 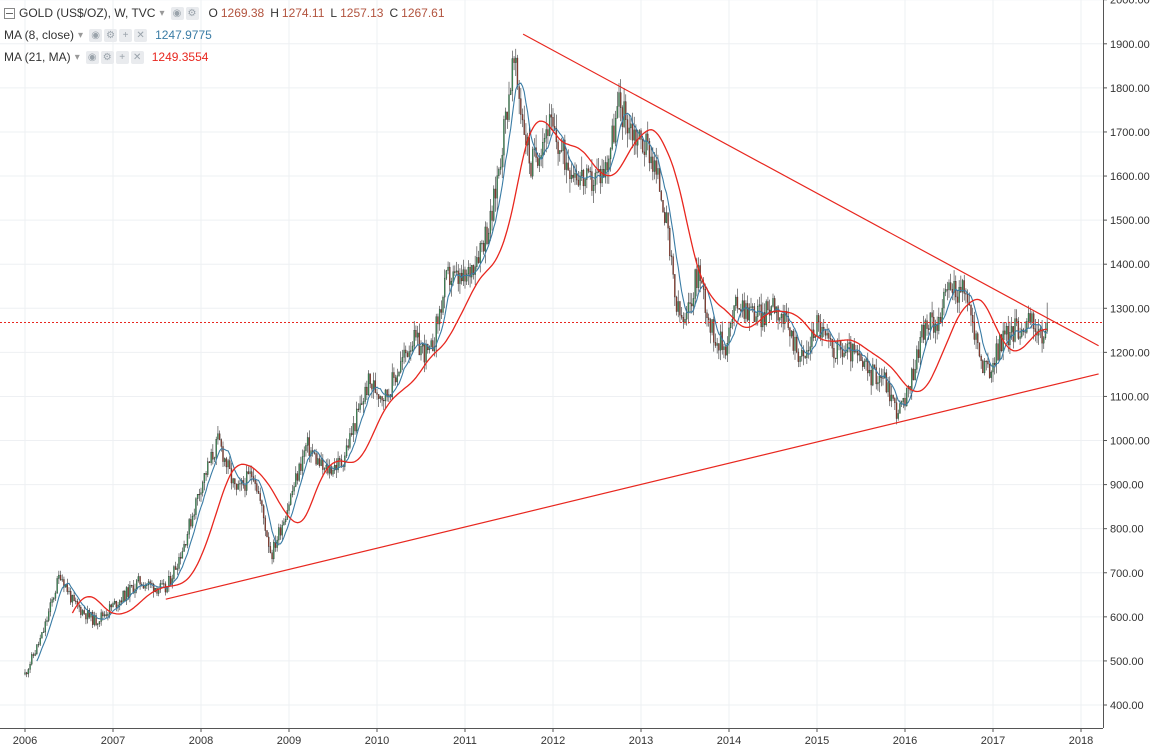 I want to click on last-price-line: 1267.61, so click(x=576, y=322).